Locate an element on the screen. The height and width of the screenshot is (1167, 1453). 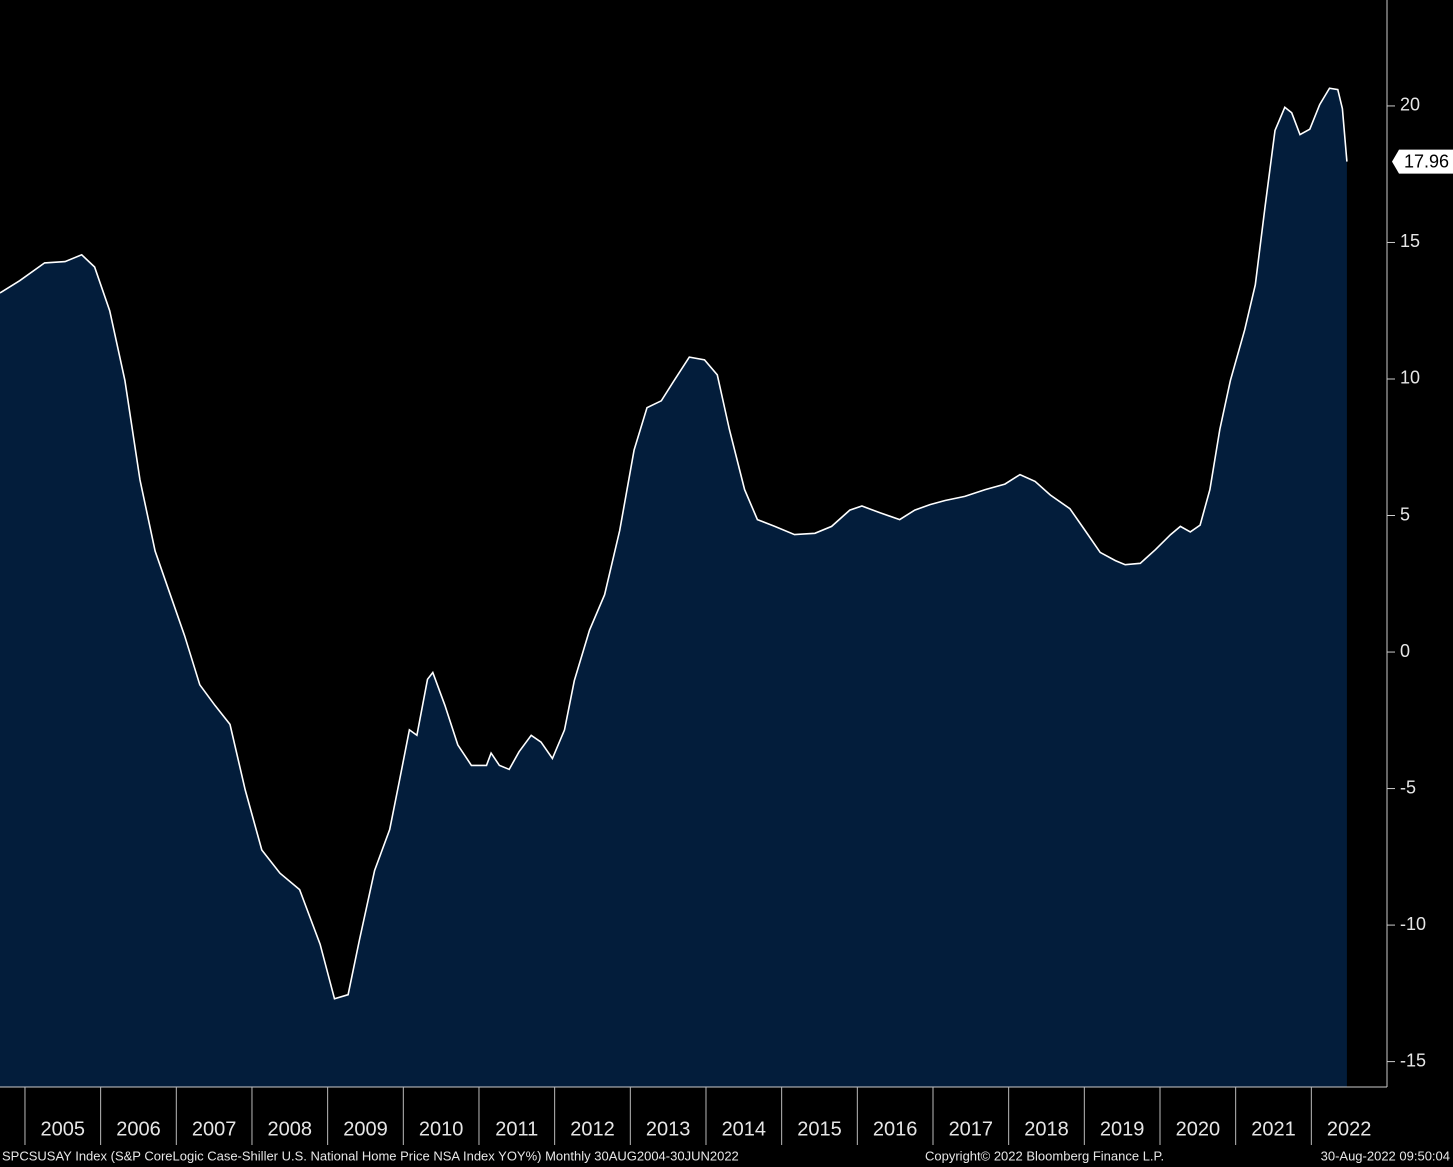
y-tick-label: -10 is located at coordinates (1413, 924).